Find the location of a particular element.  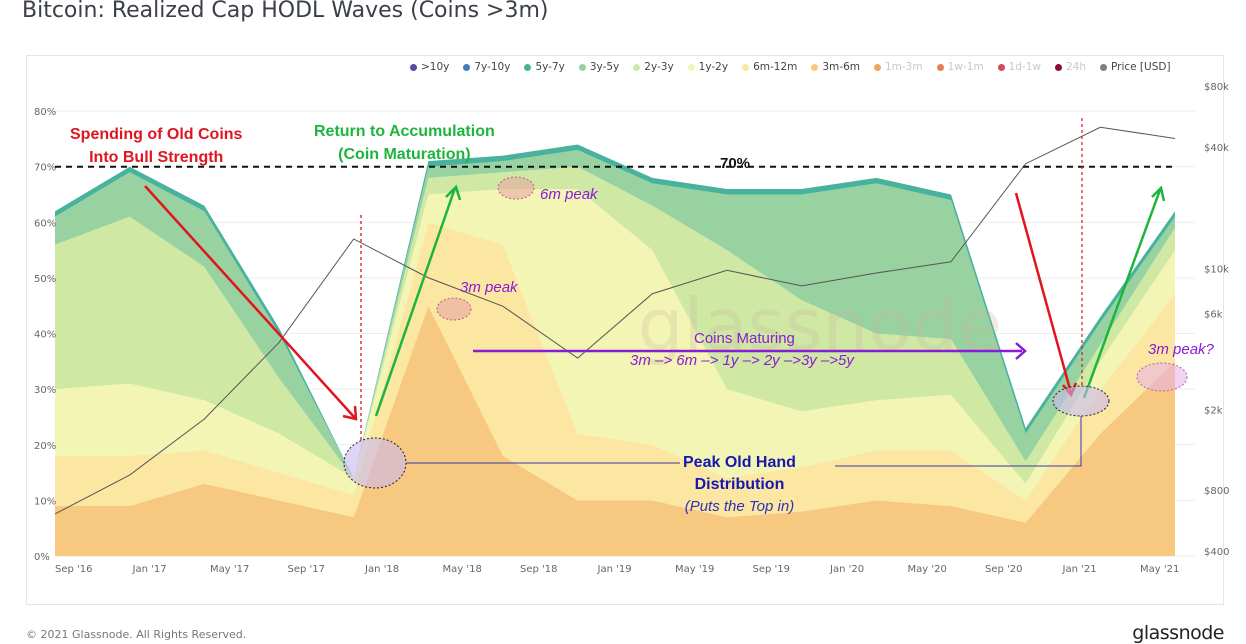

legend-item: 6m-12m is located at coordinates (769, 67).